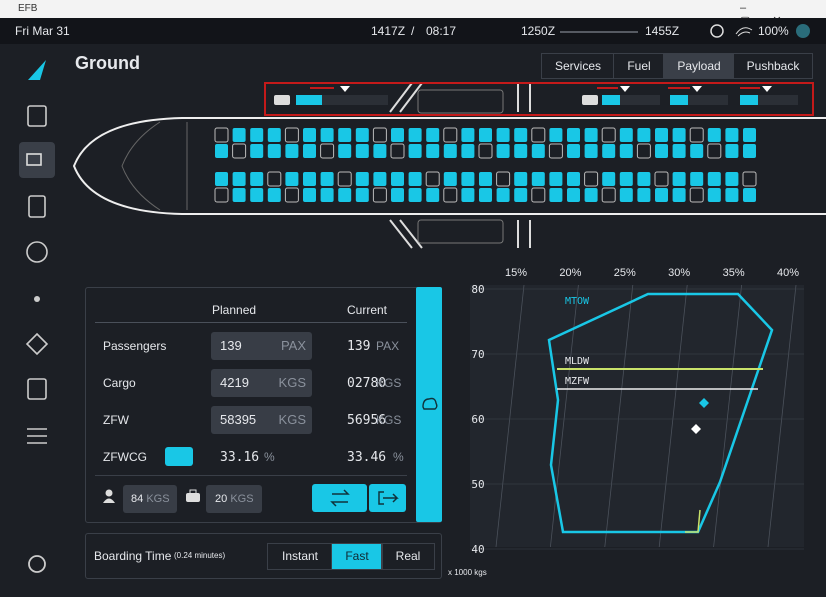 The width and height of the screenshot is (826, 597). Describe the element at coordinates (441, 31) in the screenshot. I see `local-time: 08:17` at that location.